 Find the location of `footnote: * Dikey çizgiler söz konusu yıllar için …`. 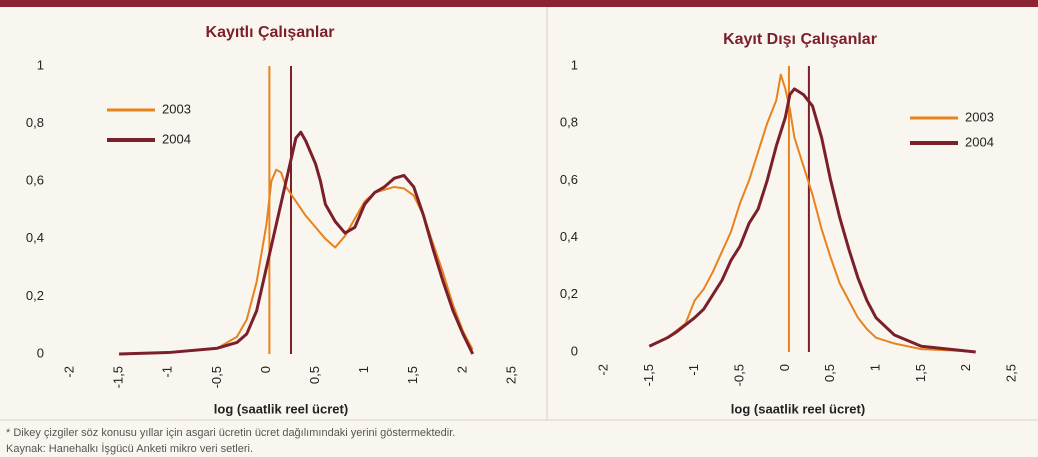

footnote: * Dikey çizgiler söz konusu yıllar için … is located at coordinates (230, 433).